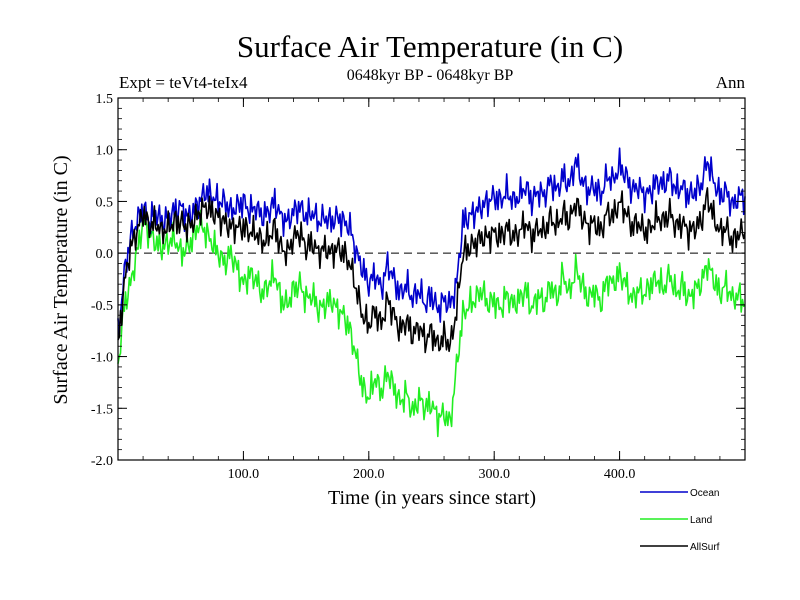  I want to click on chart-title: Surface Air Temperature (in C), so click(430, 46).